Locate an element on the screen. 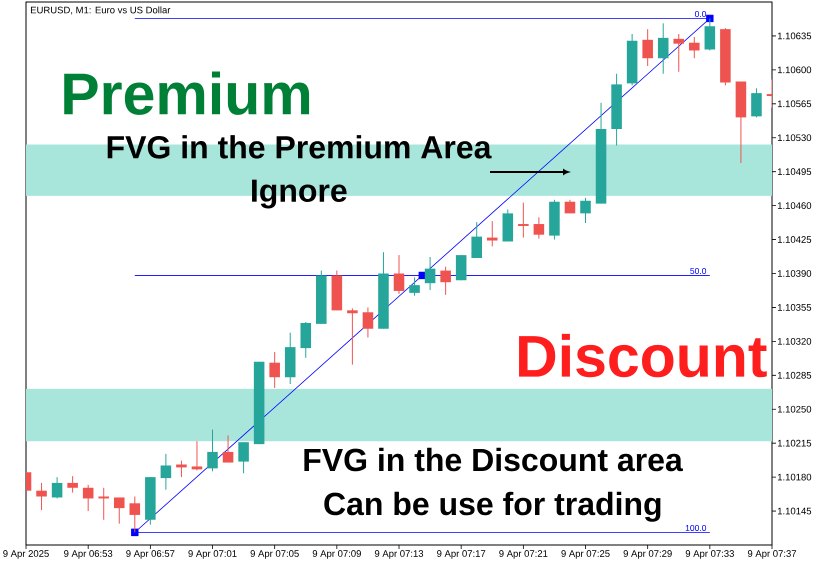 This screenshot has height=566, width=826. series-label: 50.0 is located at coordinates (698, 271).